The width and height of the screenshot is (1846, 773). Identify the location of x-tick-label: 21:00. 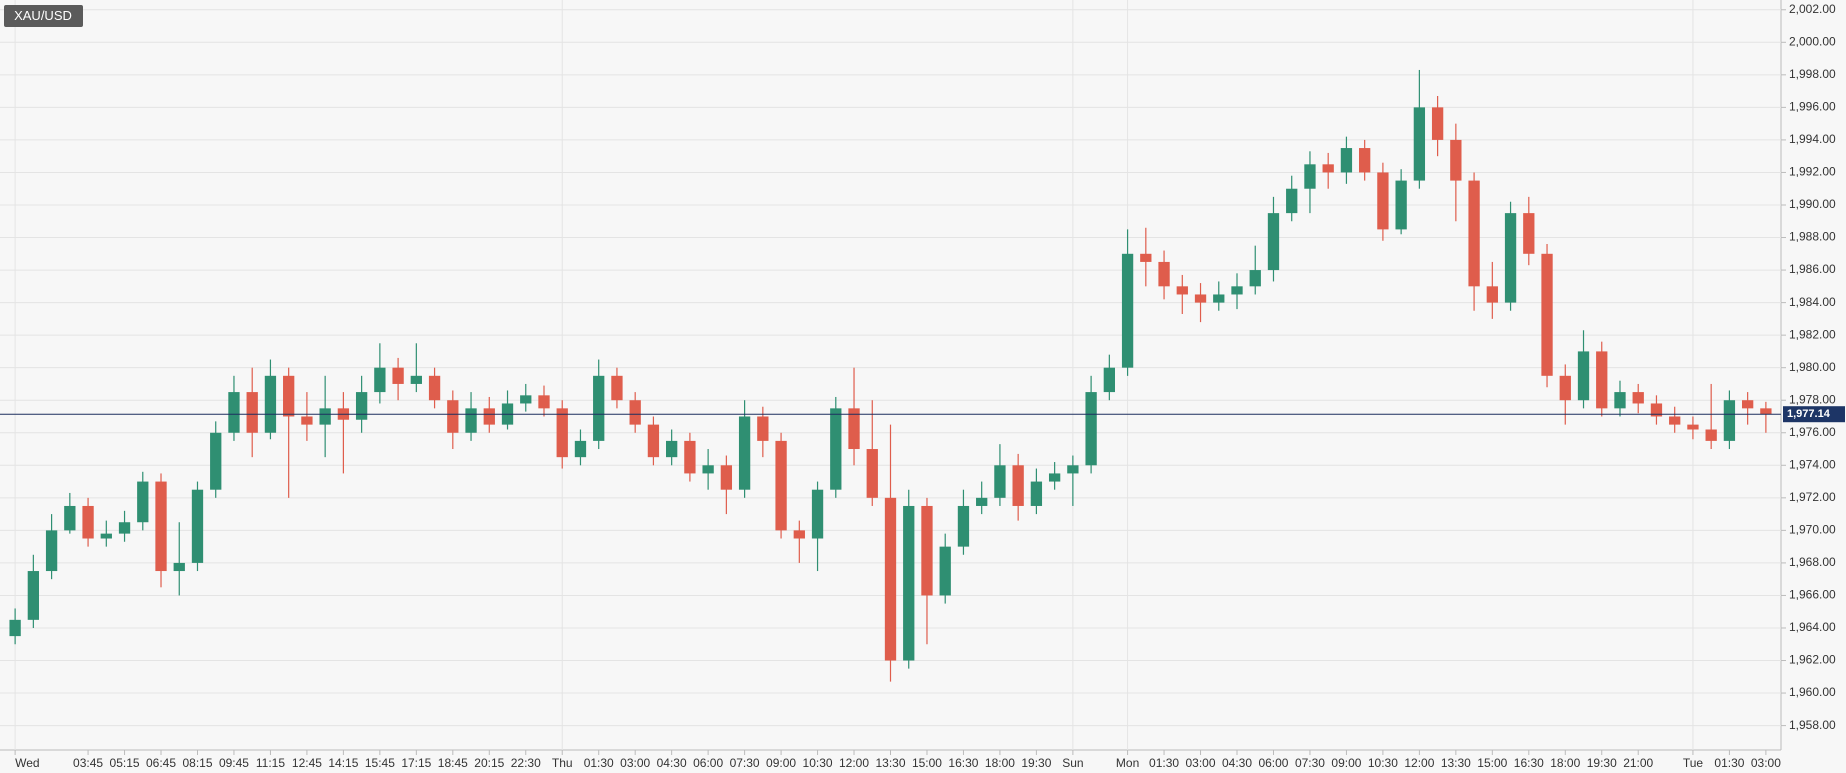
(1638, 763).